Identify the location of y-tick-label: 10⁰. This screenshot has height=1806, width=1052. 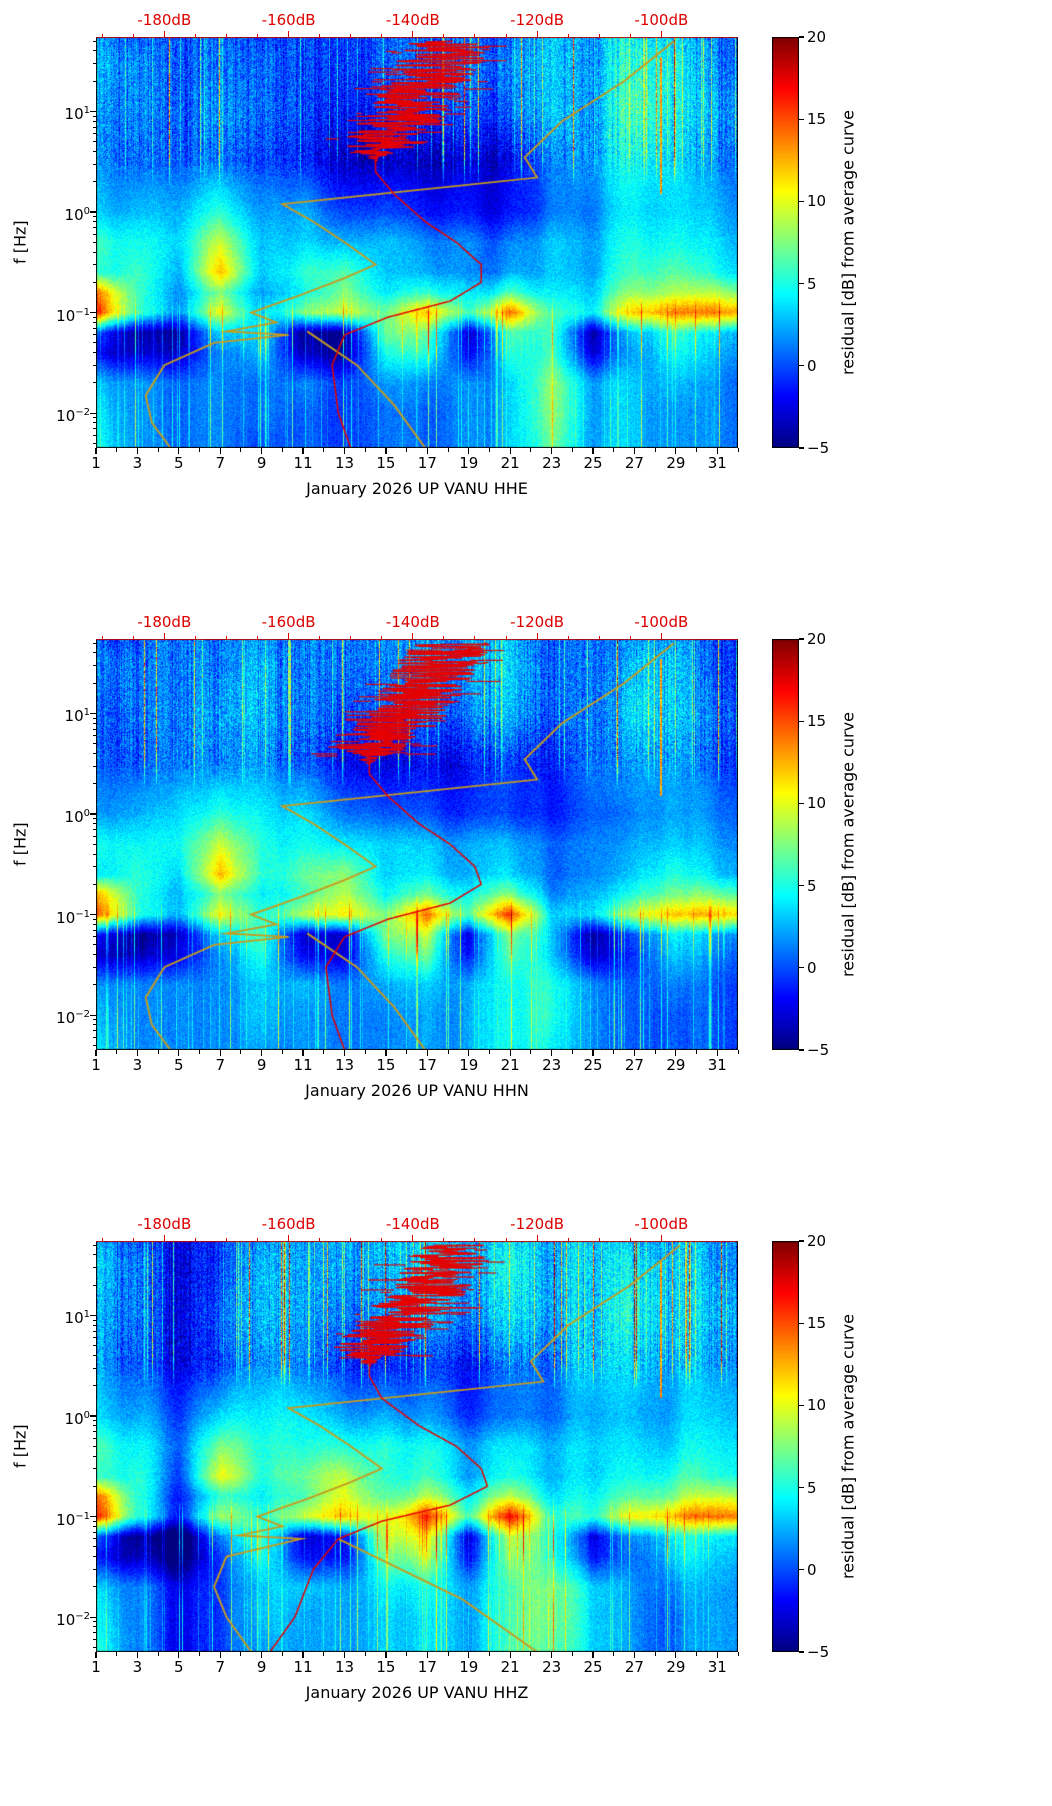
(77, 215).